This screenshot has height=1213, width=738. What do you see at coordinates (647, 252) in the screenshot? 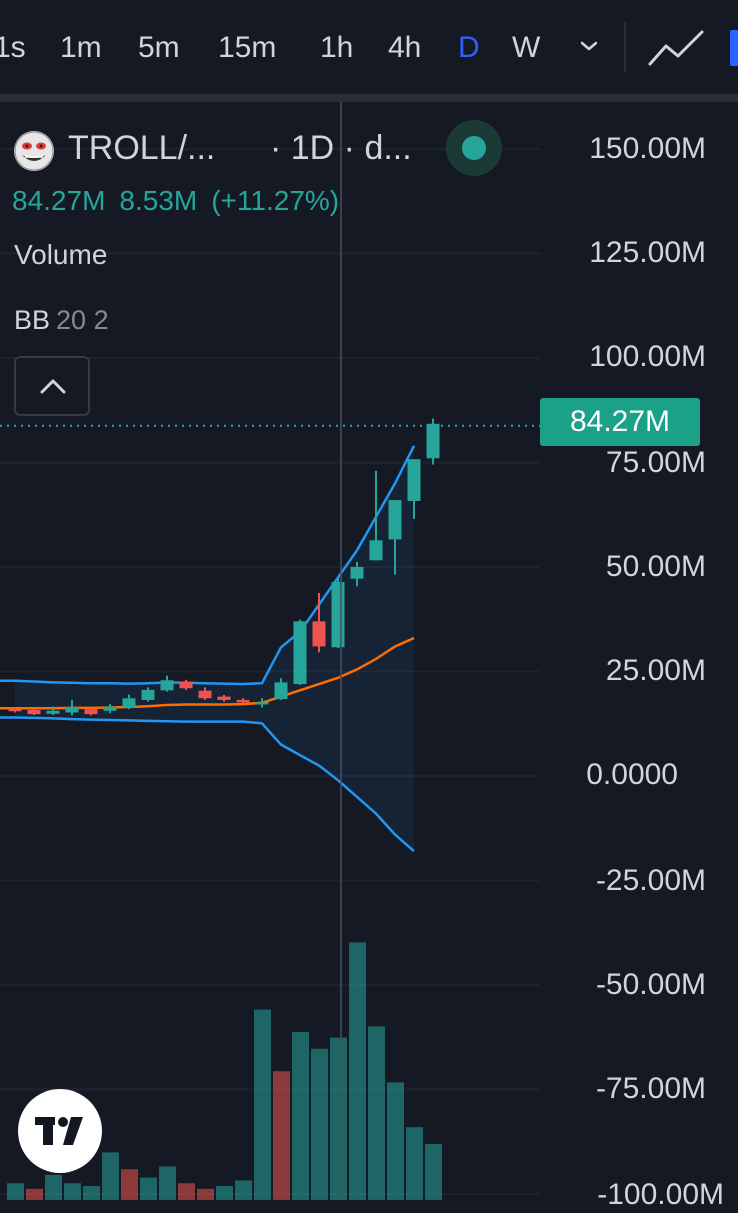
I see `price-axis-label: 125.00M` at bounding box center [647, 252].